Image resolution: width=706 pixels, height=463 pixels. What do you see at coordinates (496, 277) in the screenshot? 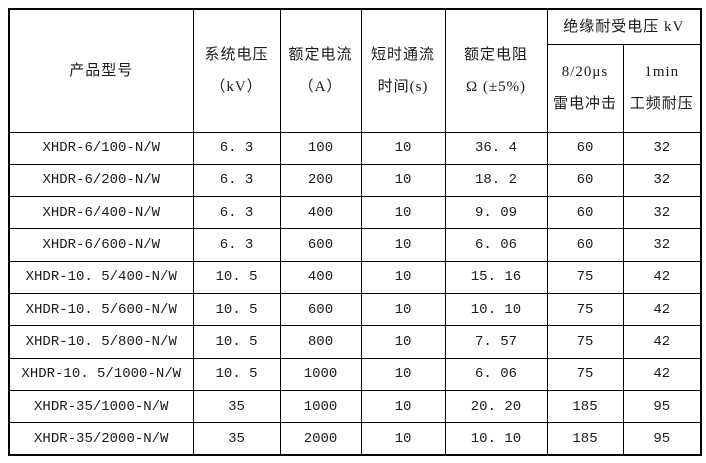
I see `cell-resistance: 15. 16` at bounding box center [496, 277].